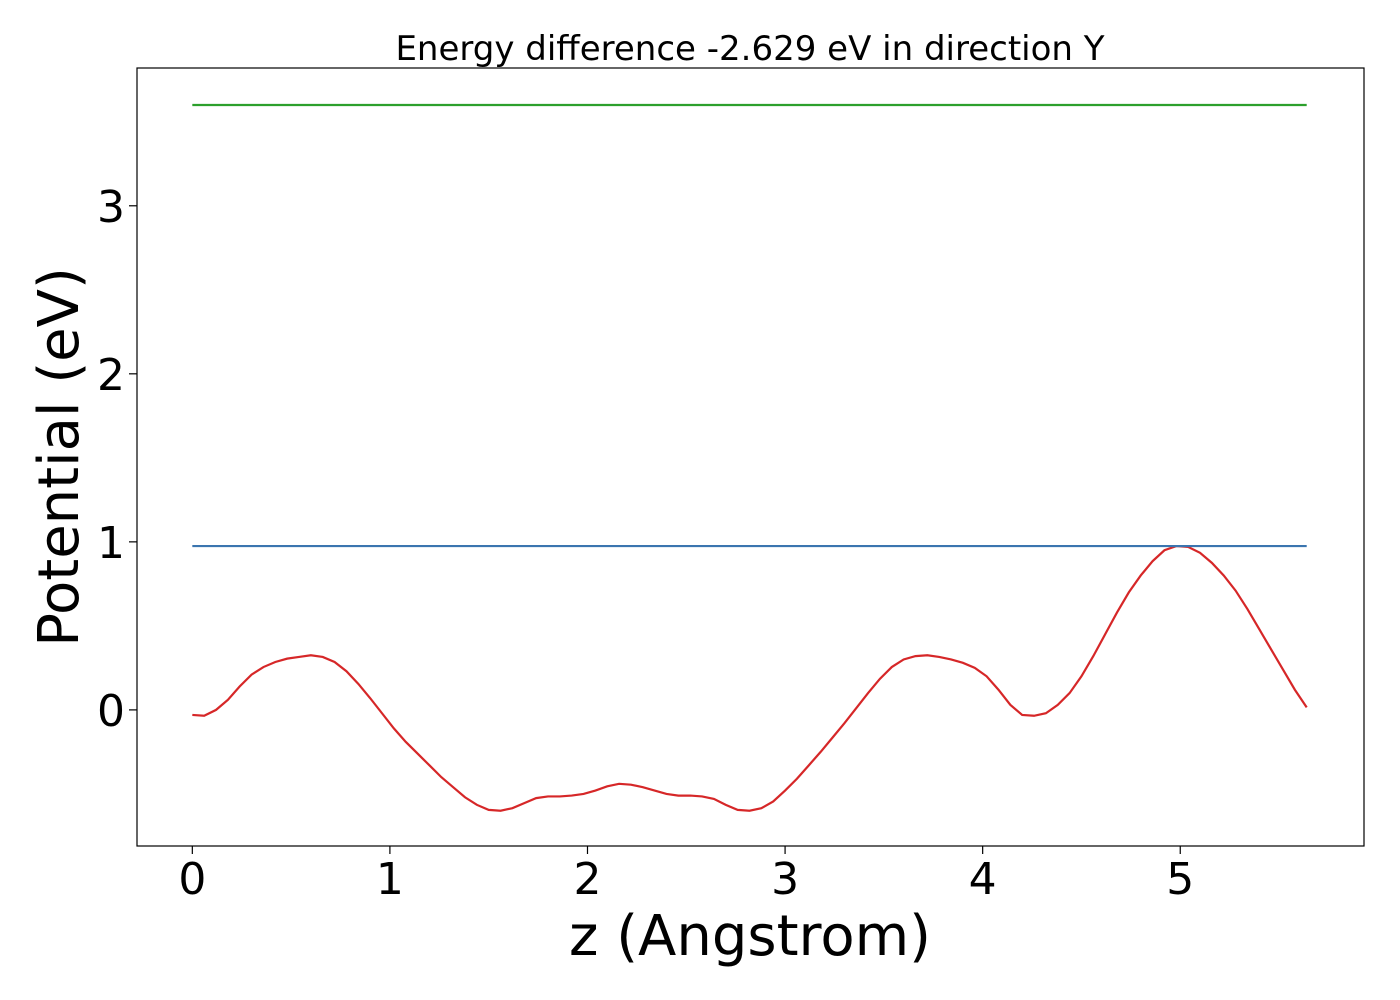 The height and width of the screenshot is (1000, 1400). I want to click on y-tick-label: 2, so click(111, 375).